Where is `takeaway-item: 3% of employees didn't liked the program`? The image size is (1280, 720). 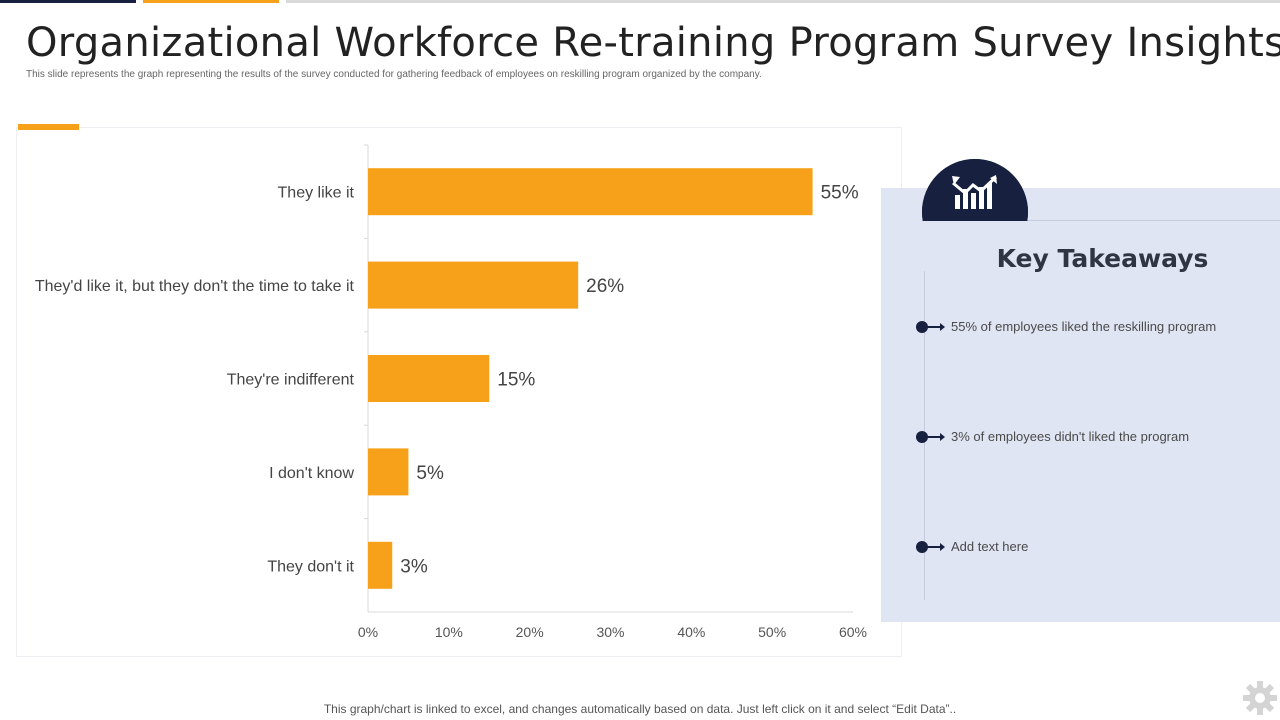 takeaway-item: 3% of employees didn't liked the program is located at coordinates (1096, 437).